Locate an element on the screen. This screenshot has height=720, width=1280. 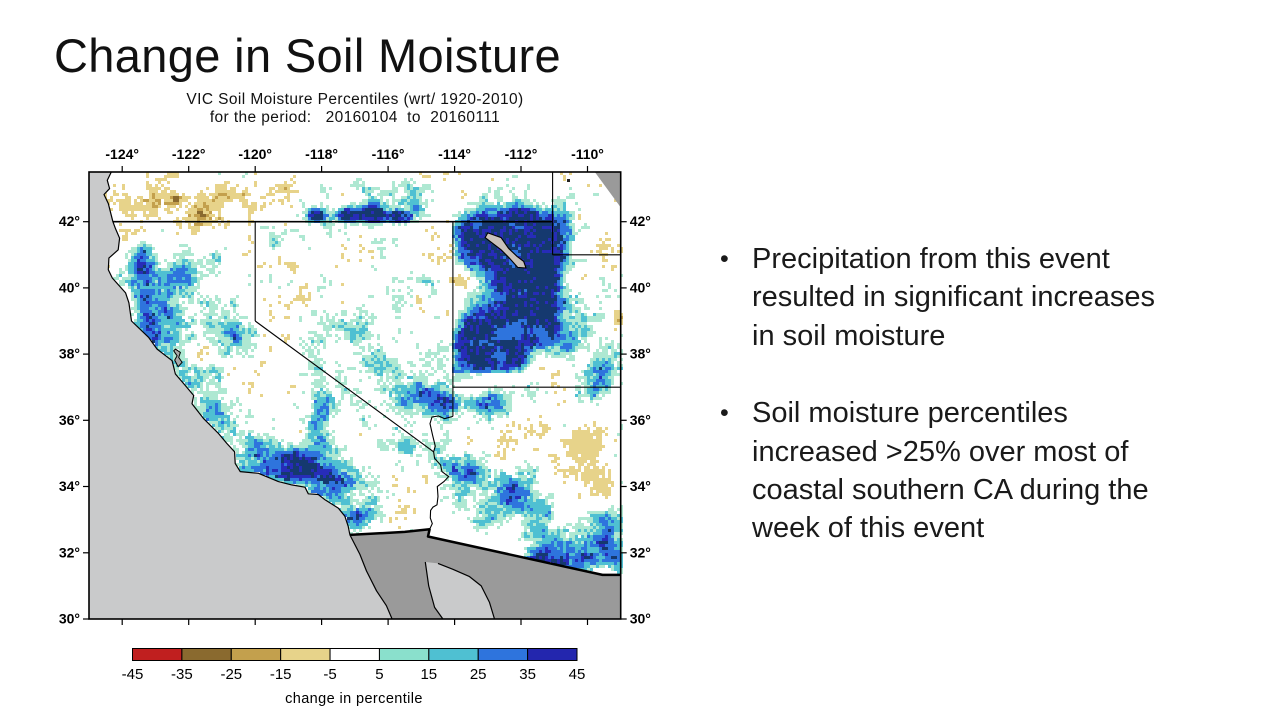
svg-text: 5 is located at coordinates (379, 674).